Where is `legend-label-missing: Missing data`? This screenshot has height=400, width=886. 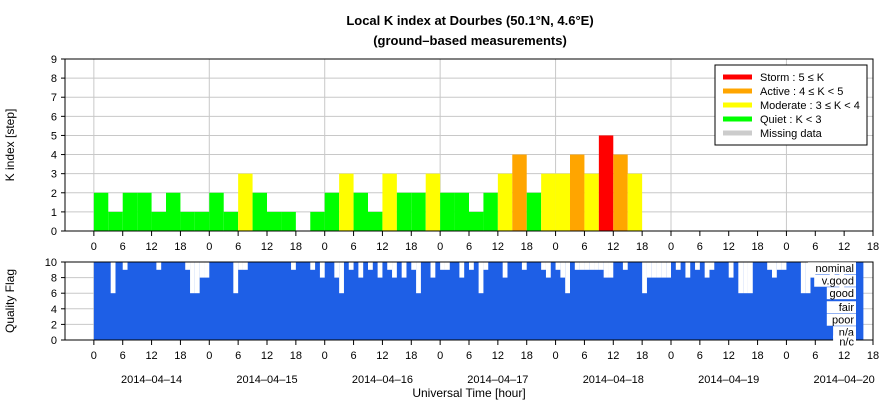 legend-label-missing: Missing data is located at coordinates (791, 134).